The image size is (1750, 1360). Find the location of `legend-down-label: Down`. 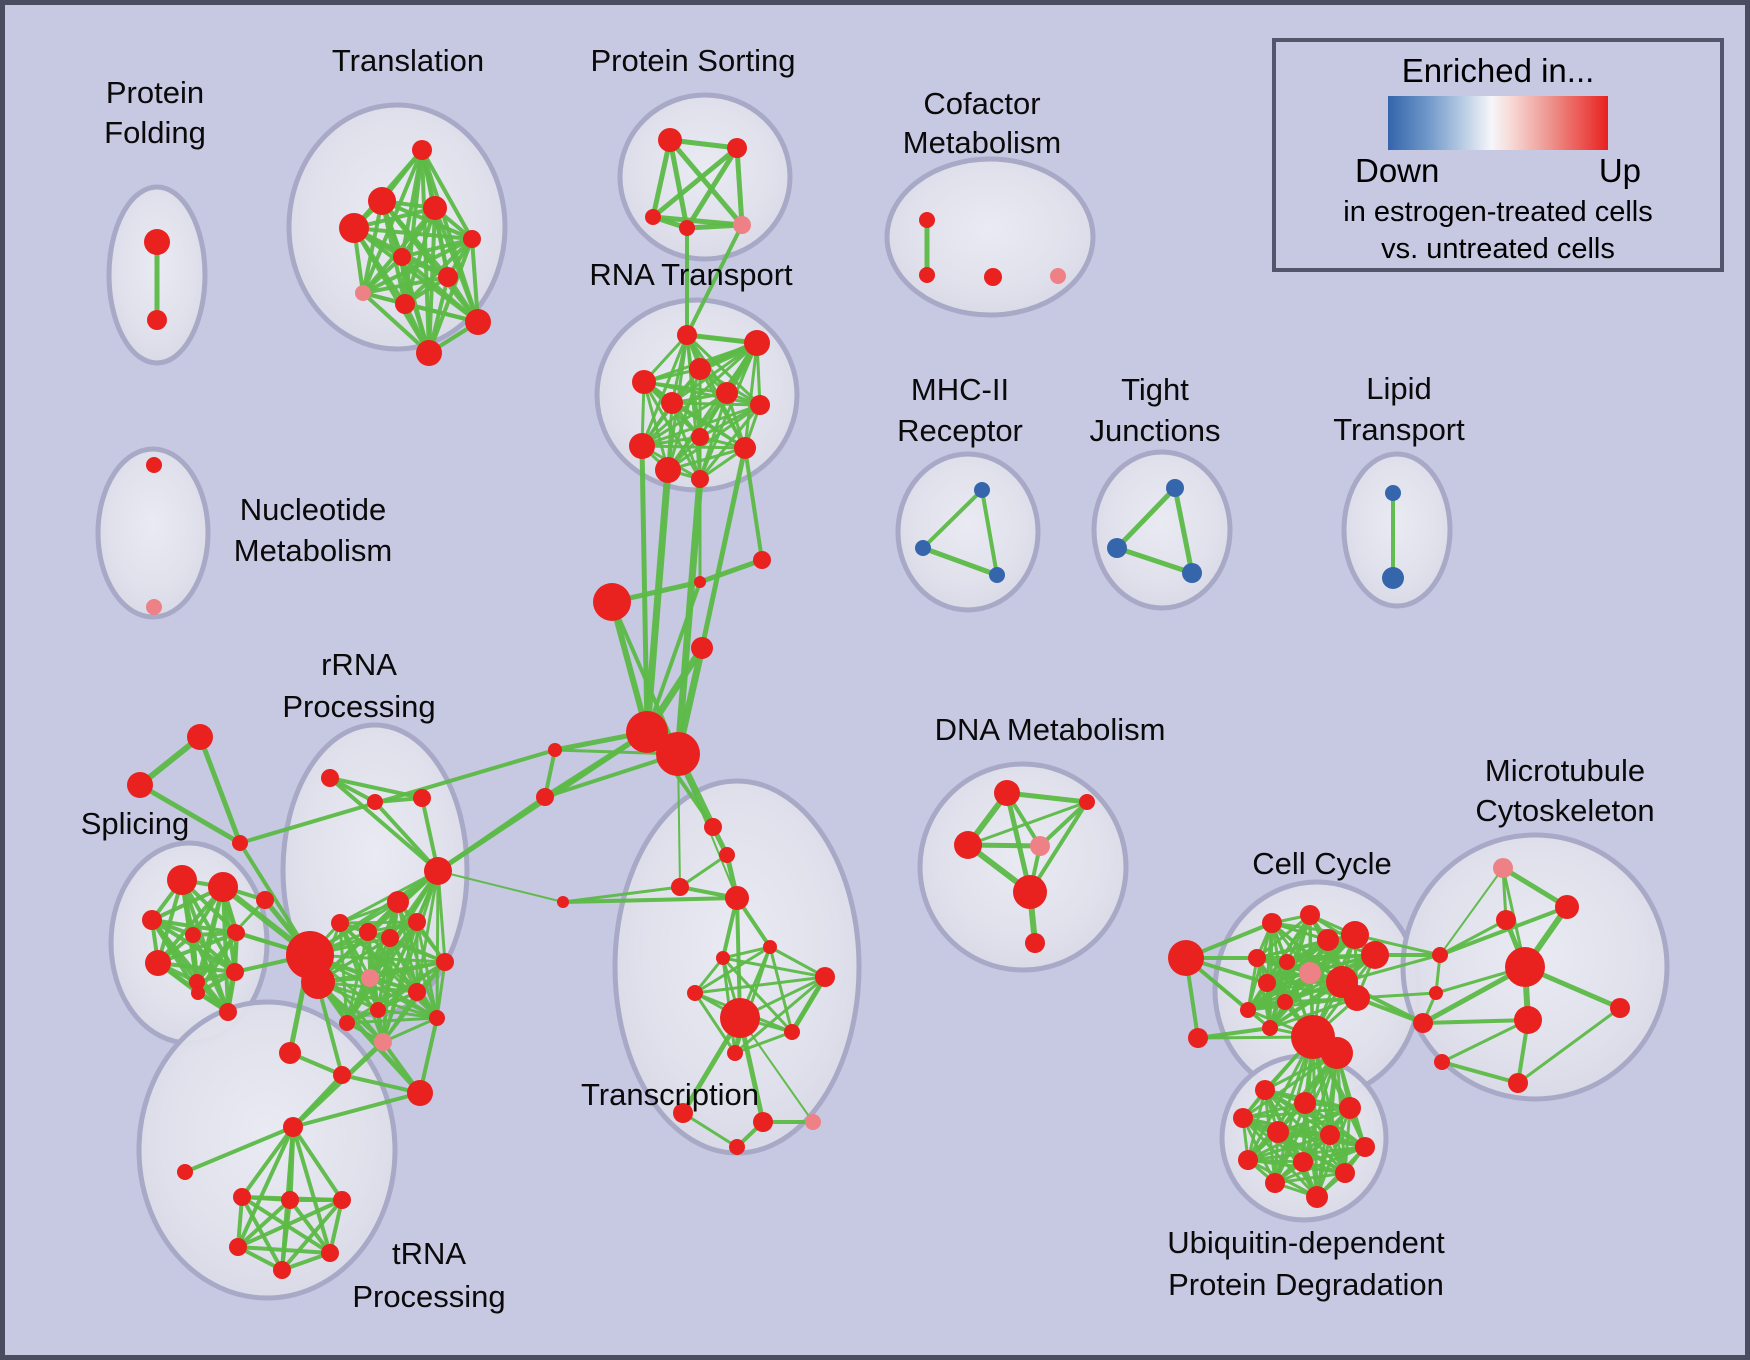

legend-down-label: Down is located at coordinates (1397, 170).